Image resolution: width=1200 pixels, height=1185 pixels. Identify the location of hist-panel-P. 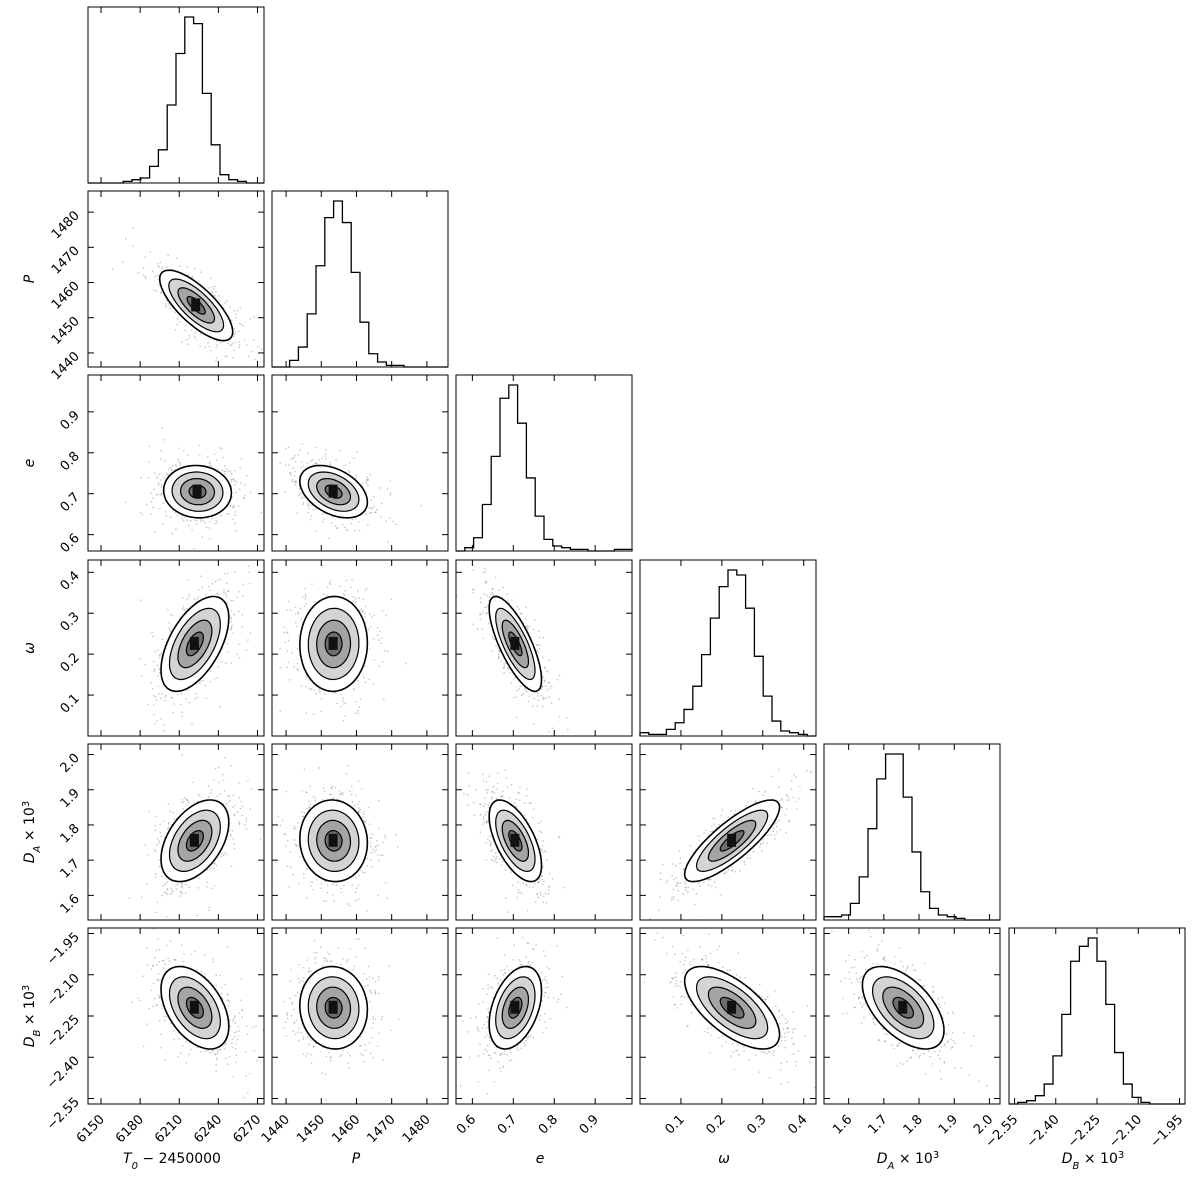
(360, 279).